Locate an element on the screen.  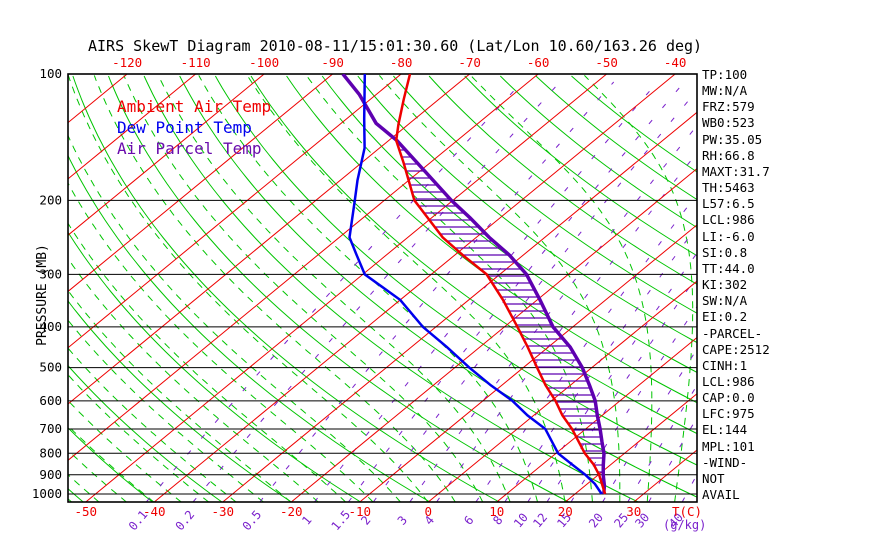
pressure-tick-label: 400 is located at coordinates (50, 326).